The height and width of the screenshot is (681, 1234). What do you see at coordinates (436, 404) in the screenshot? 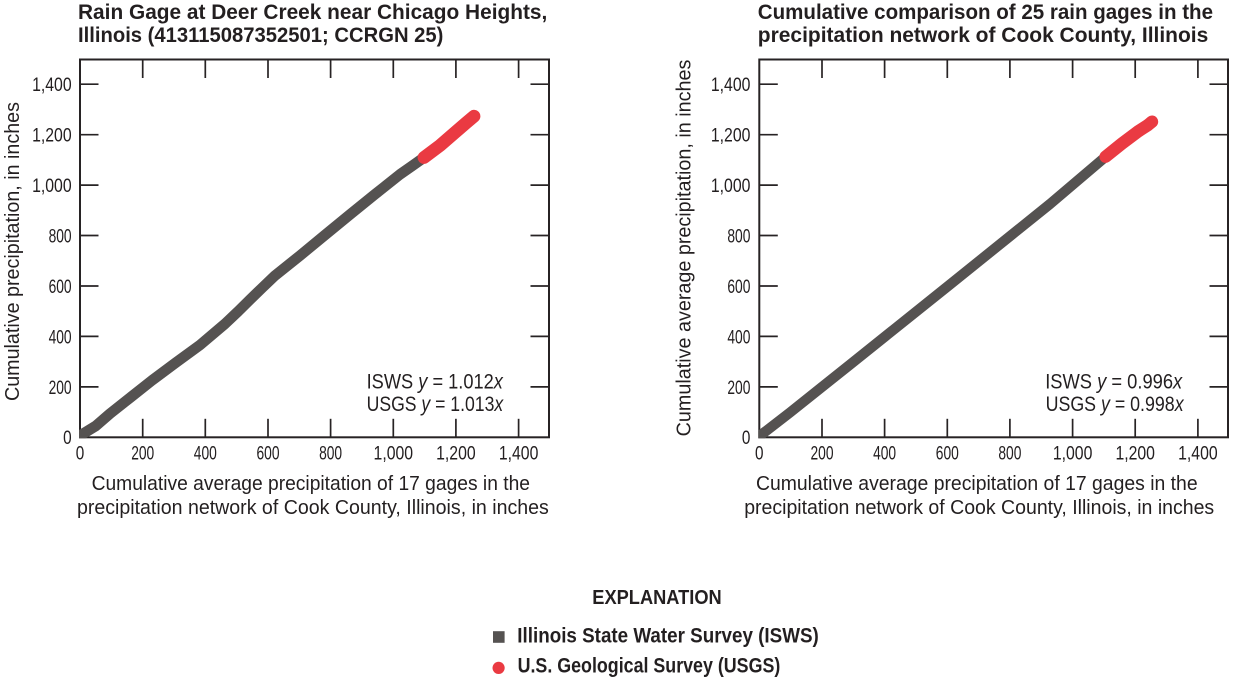
I see `svg-text: USGS y = 1.013x` at bounding box center [436, 404].